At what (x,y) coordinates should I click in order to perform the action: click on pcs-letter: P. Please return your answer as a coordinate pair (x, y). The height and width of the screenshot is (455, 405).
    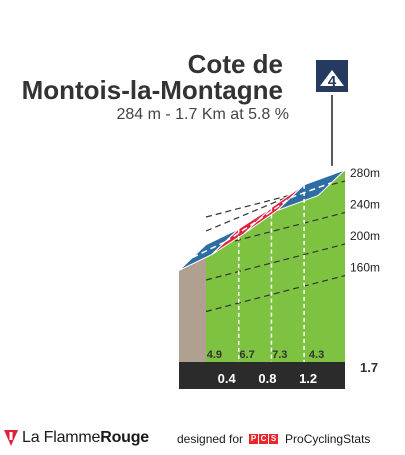
    Looking at the image, I should click on (254, 439).